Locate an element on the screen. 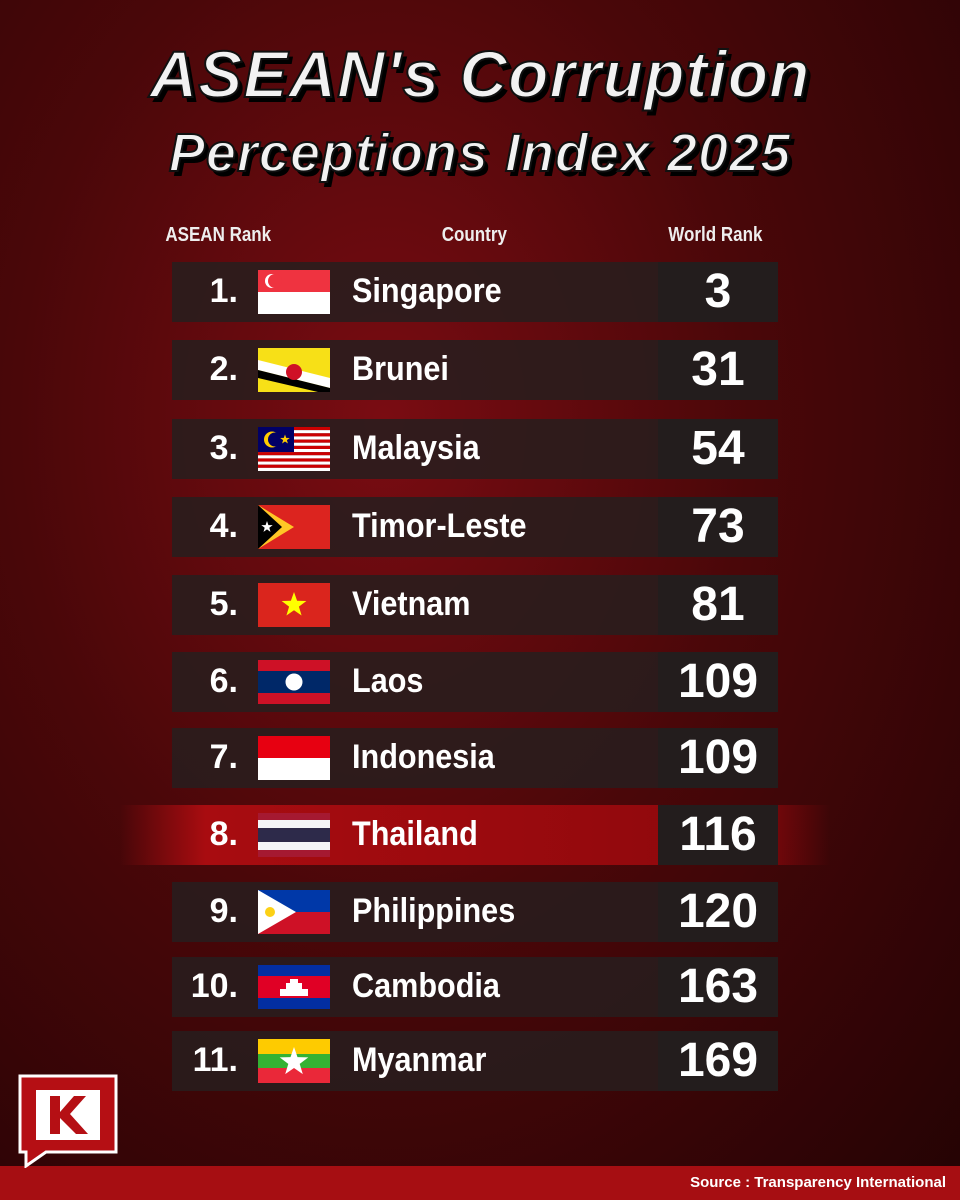 The height and width of the screenshot is (1200, 960). asean-rank: 5. is located at coordinates (223, 604).